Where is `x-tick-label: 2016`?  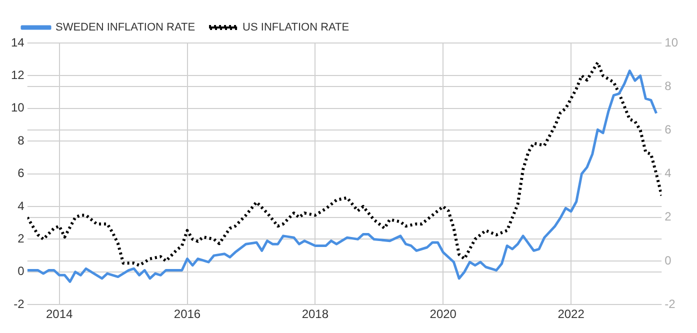
x-tick-label: 2016 is located at coordinates (187, 314).